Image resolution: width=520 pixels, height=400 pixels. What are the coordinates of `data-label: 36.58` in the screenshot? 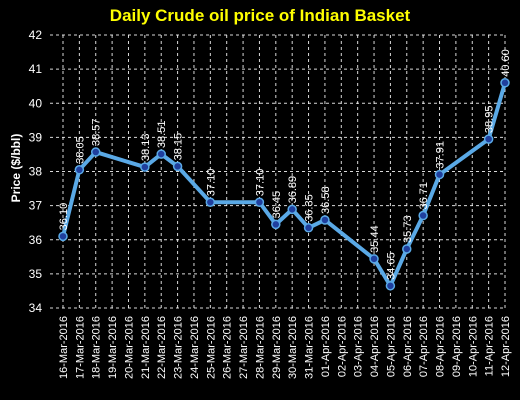 It's located at (326, 200).